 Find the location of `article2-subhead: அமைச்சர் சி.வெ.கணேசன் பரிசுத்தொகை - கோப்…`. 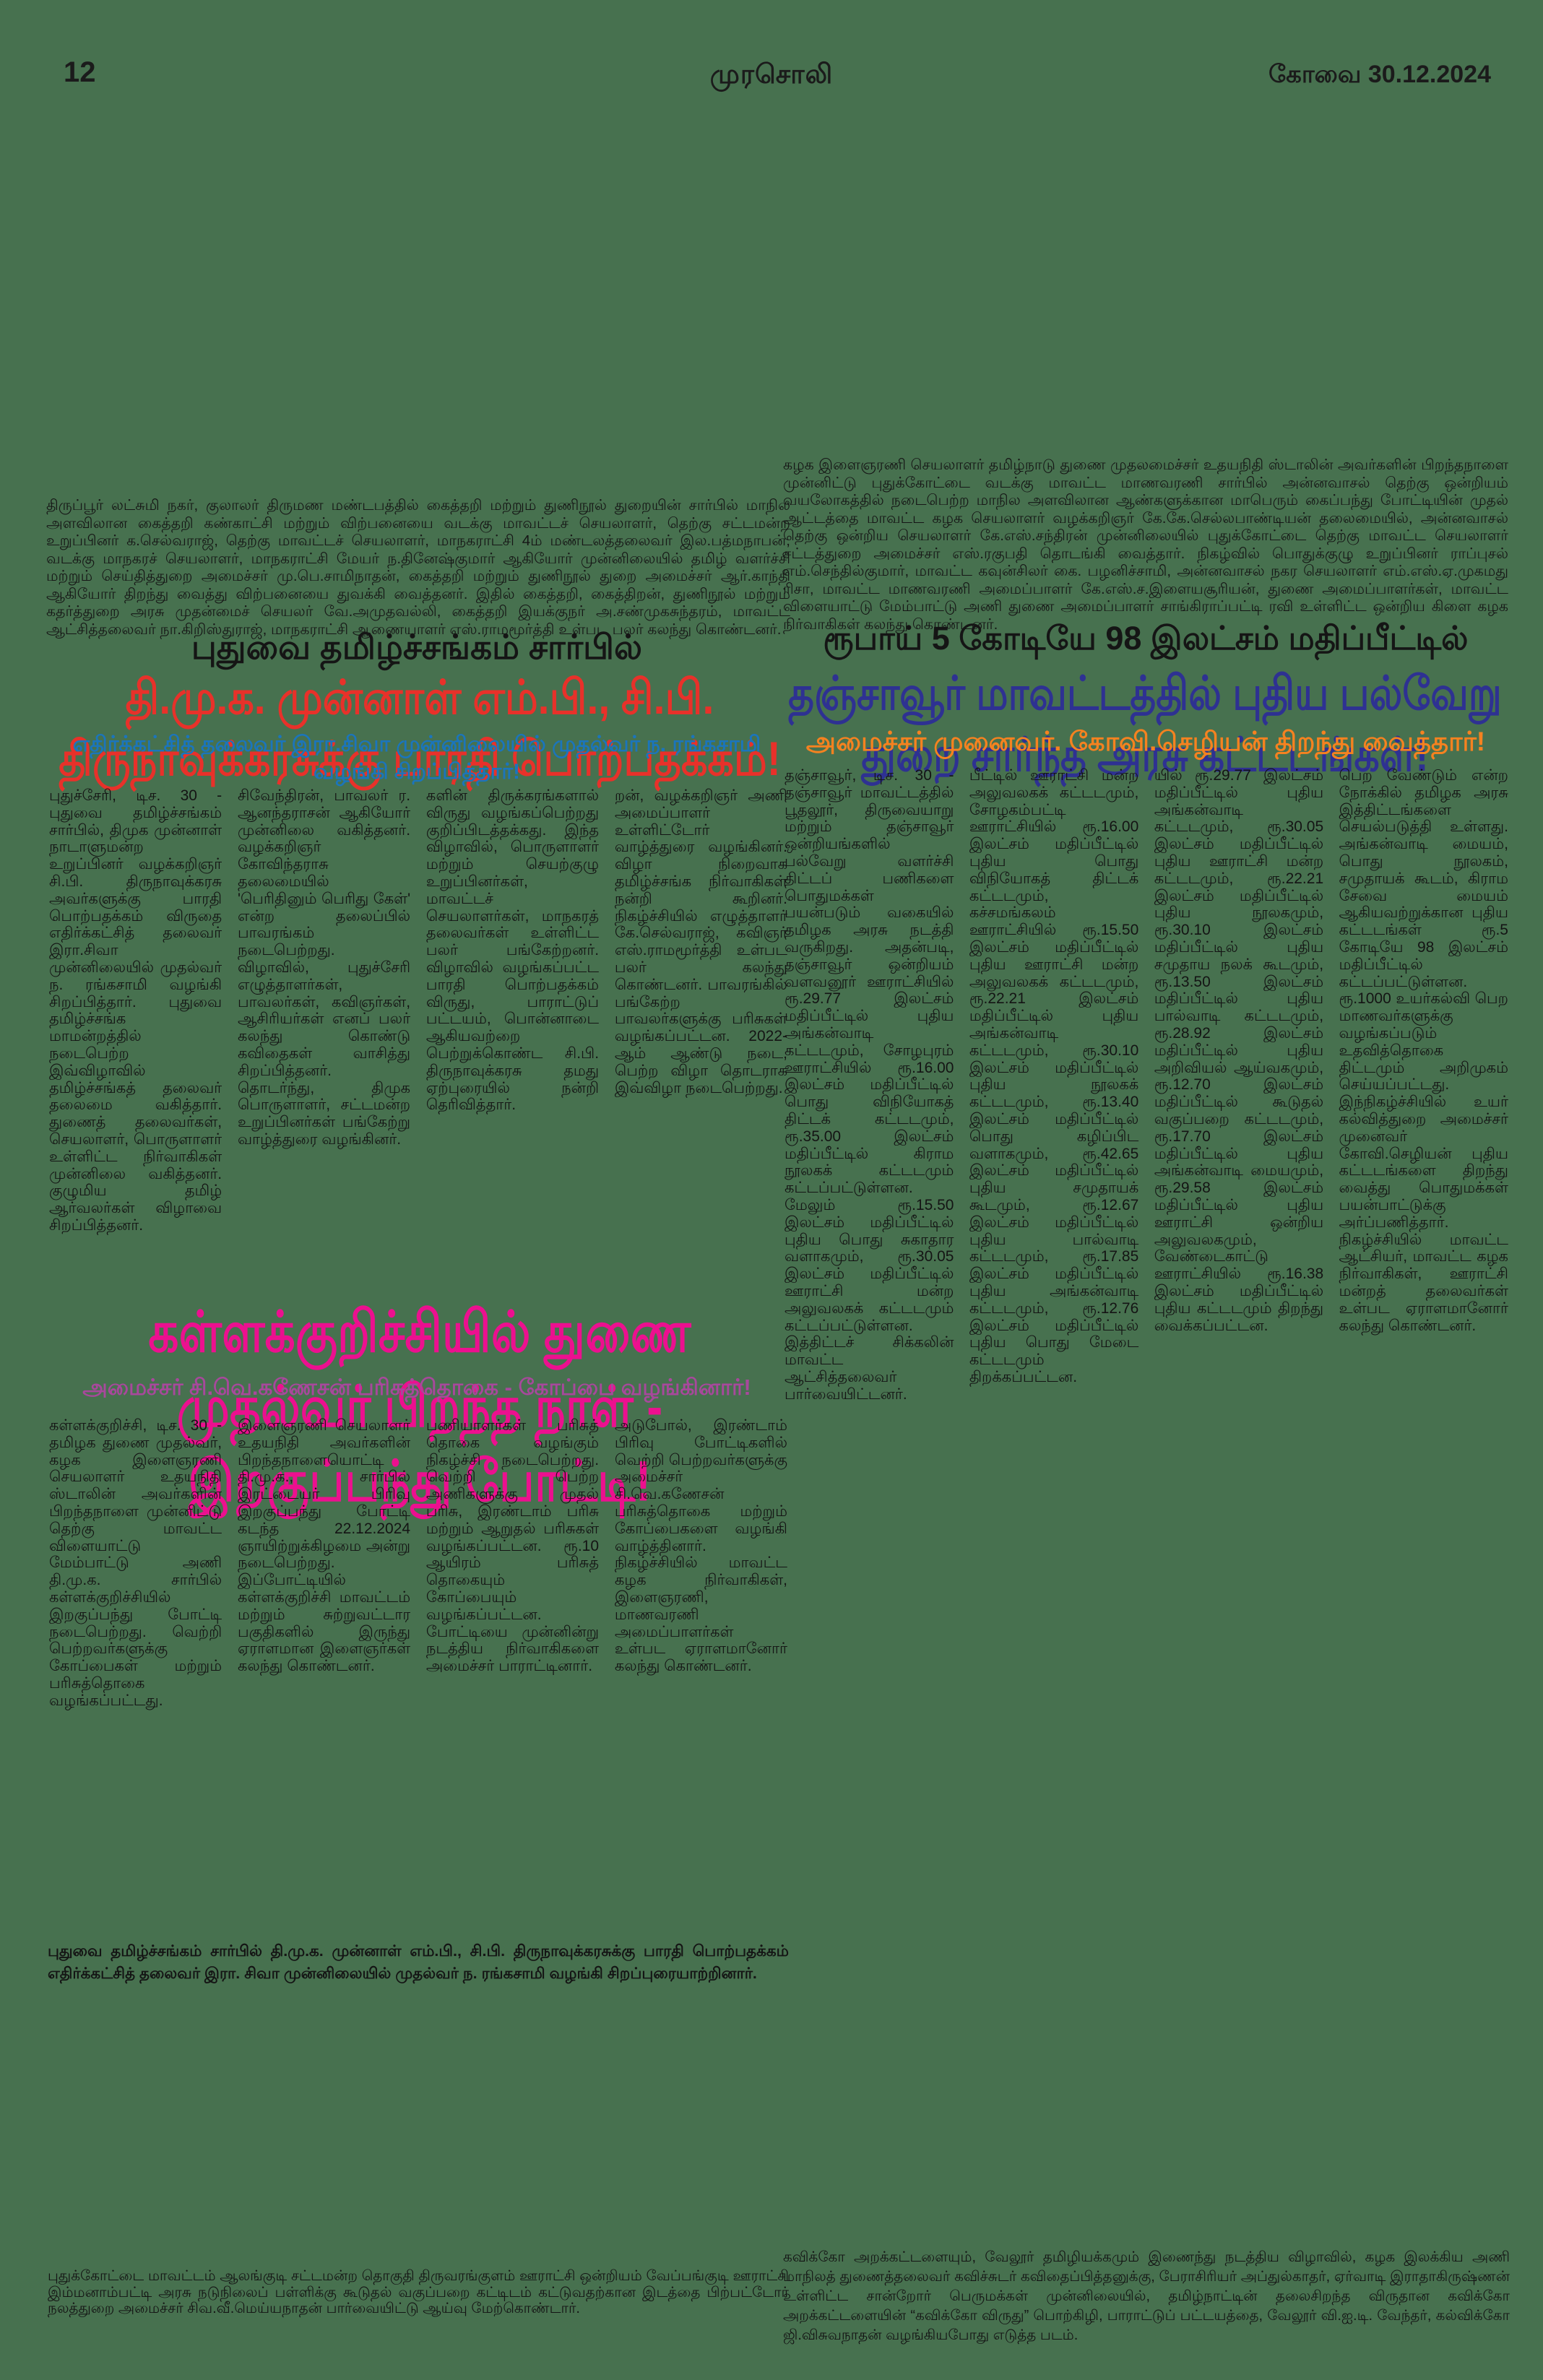

article2-subhead: அமைச்சர் சி.வெ.கணேசன் பரிசுத்தொகை - கோப்… is located at coordinates (416, 1387).